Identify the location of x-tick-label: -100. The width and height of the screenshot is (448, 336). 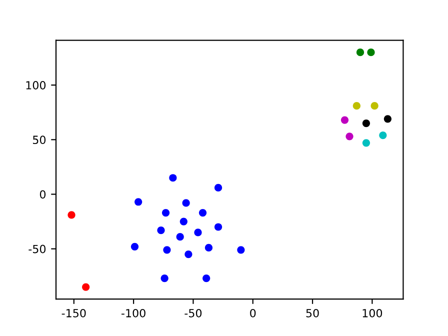
(133, 313).